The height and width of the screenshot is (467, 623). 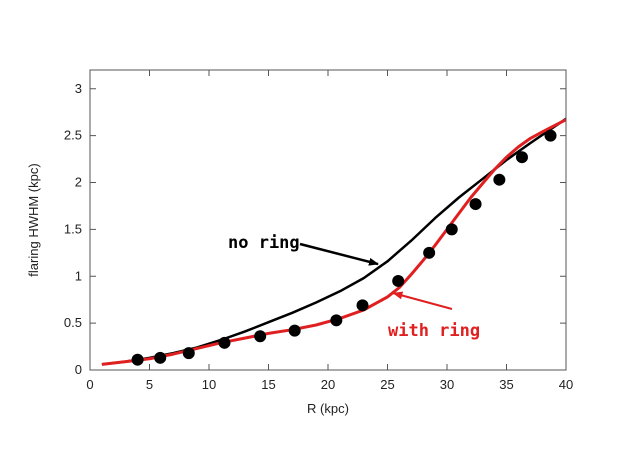 What do you see at coordinates (78, 275) in the screenshot?
I see `y-tick-label: 1` at bounding box center [78, 275].